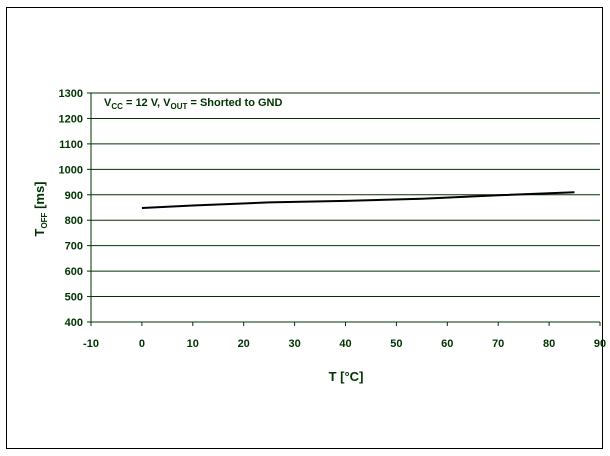 The width and height of the screenshot is (610, 456). I want to click on x-tick-label: 60, so click(447, 344).